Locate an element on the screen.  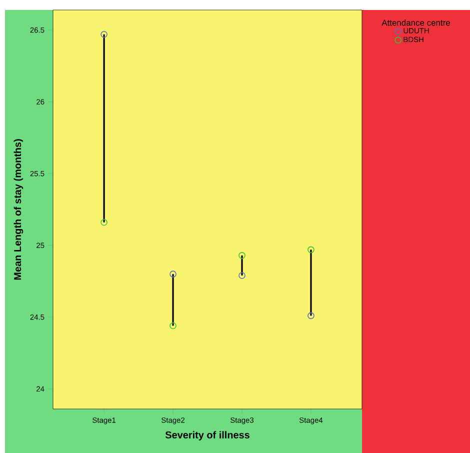
y-axis-title: Mean Length of stay (months) is located at coordinates (19, 209).